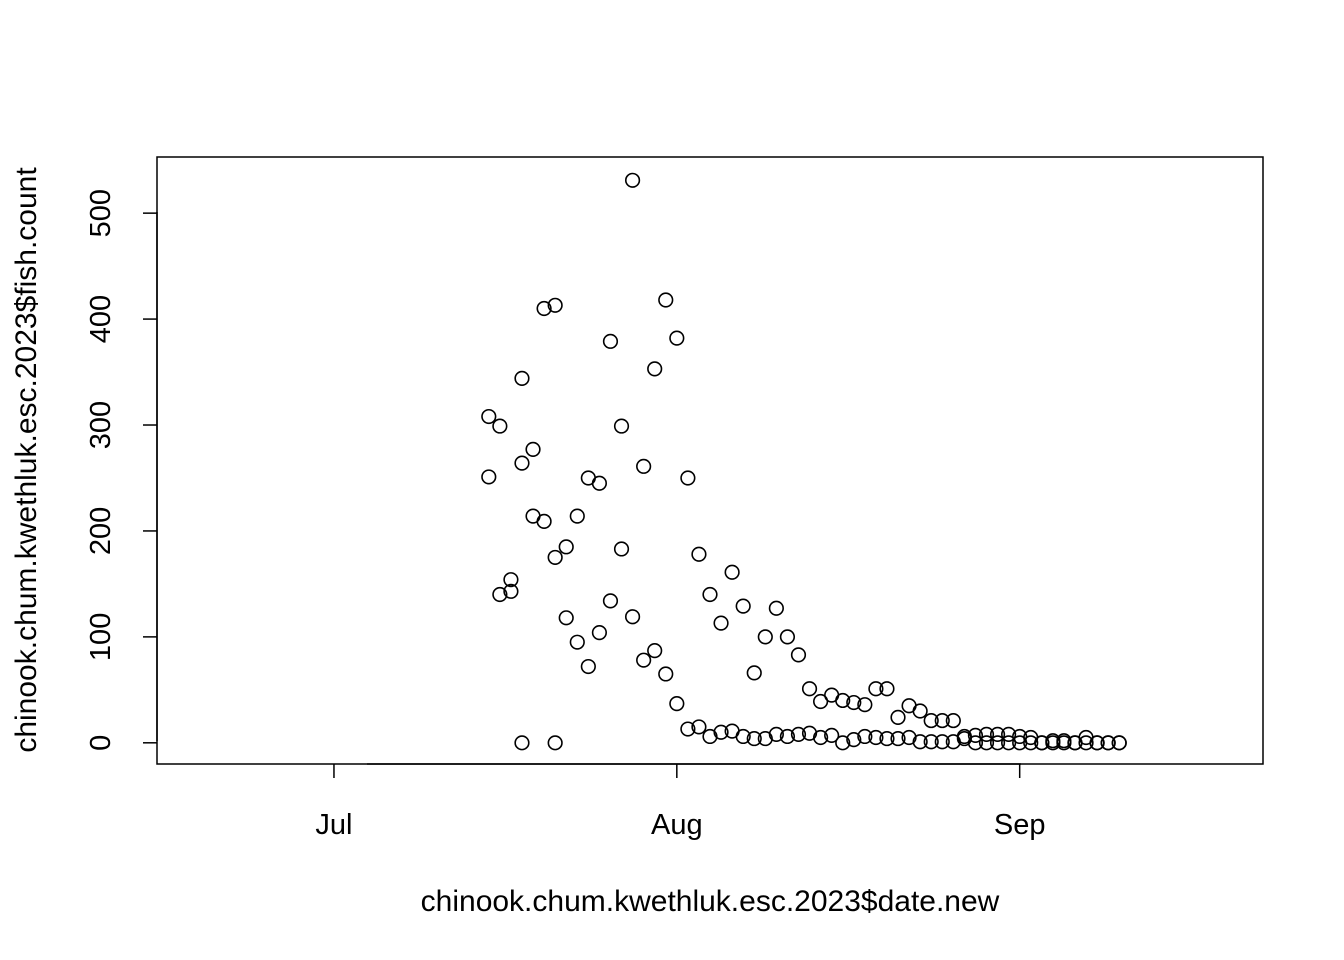  What do you see at coordinates (121, 470) in the screenshot?
I see `y-axis: 0 100 200 300 400 500` at bounding box center [121, 470].